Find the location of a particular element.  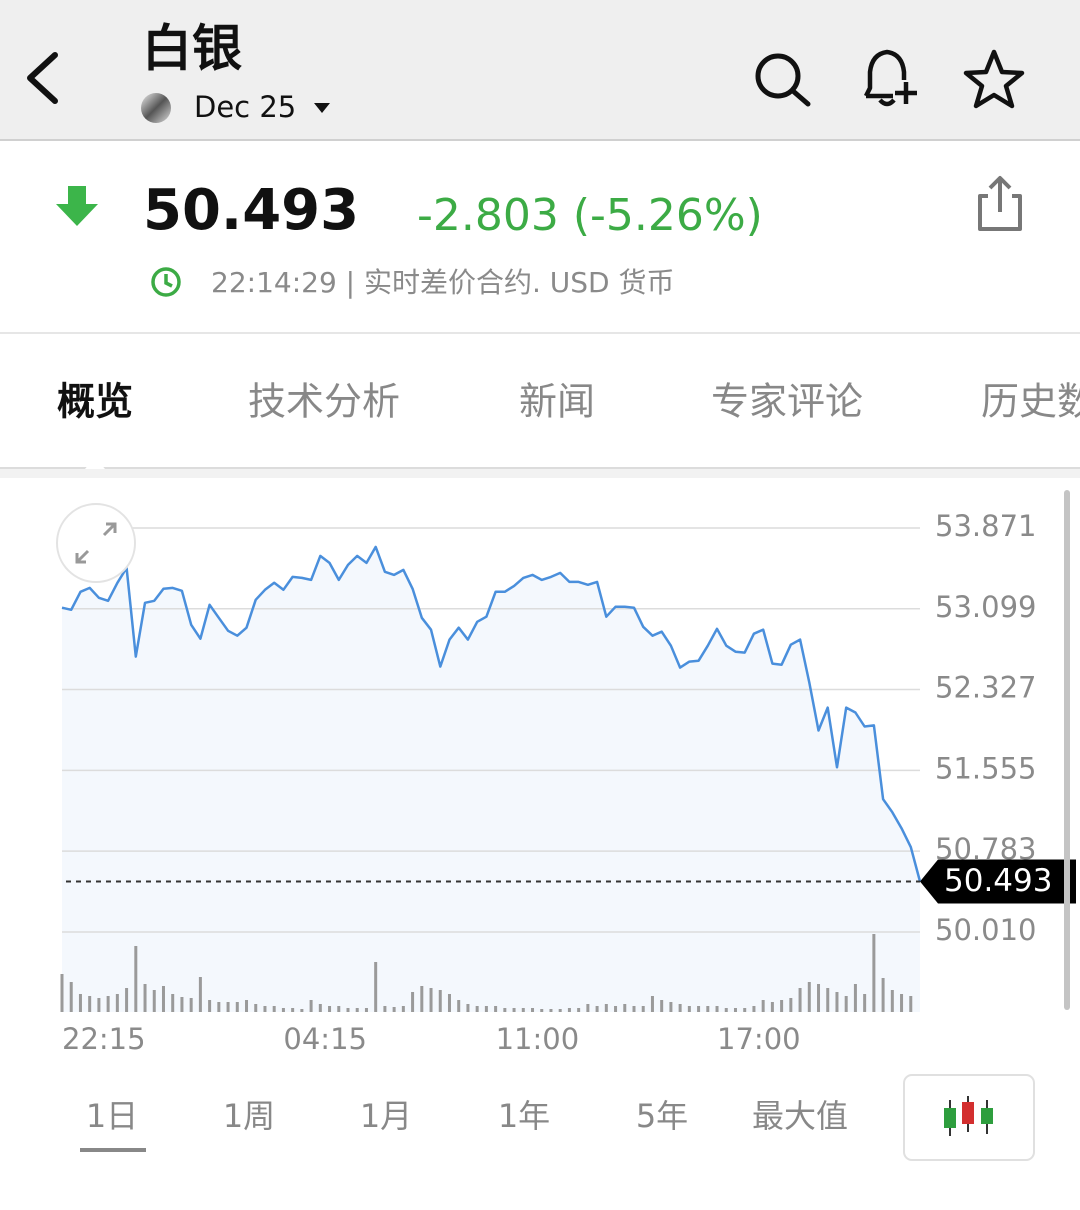

y-tick-label: 51.555 is located at coordinates (985, 768).